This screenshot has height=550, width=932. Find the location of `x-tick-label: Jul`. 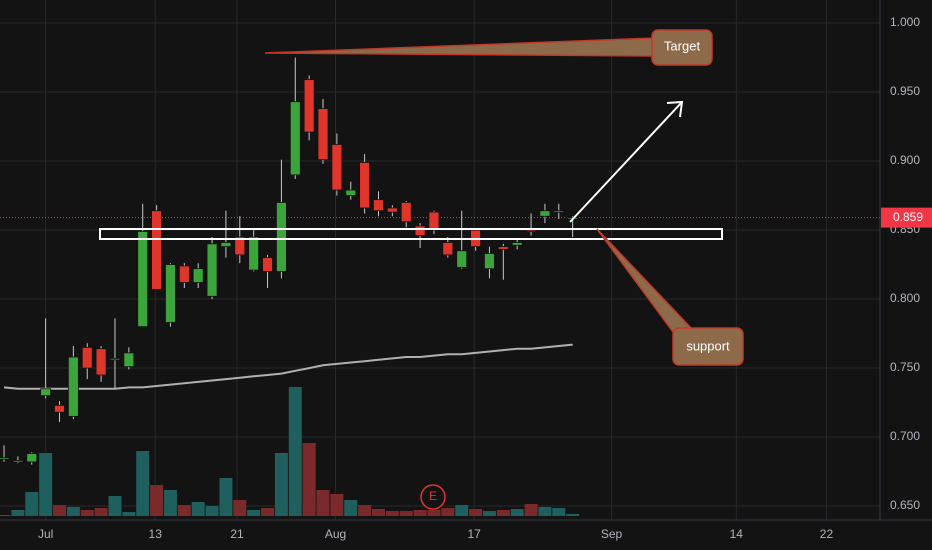

x-tick-label: Jul is located at coordinates (45, 534).